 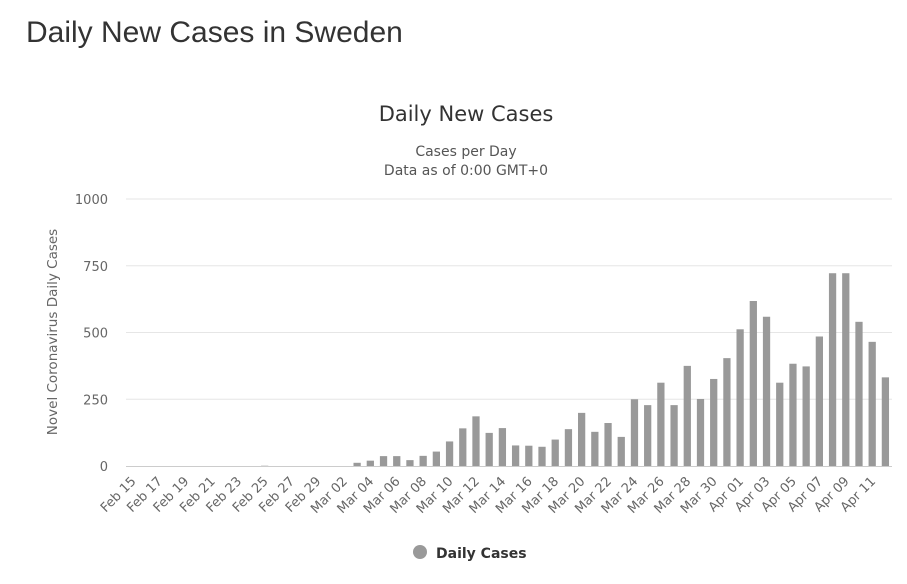 What do you see at coordinates (420, 552) in the screenshot?
I see `legend-marker-icon` at bounding box center [420, 552].